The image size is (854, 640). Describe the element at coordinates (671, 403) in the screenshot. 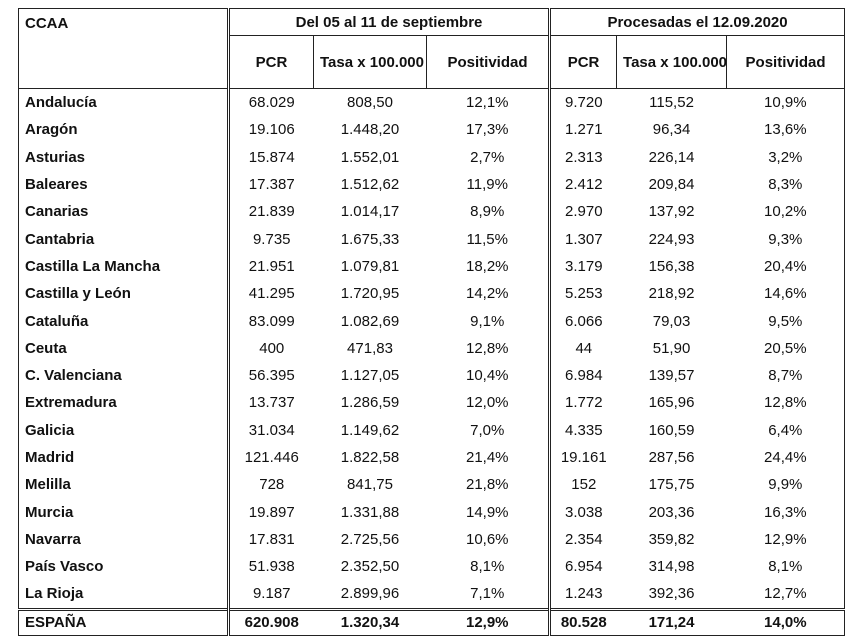

I see `value-cell: 165,96` at that location.